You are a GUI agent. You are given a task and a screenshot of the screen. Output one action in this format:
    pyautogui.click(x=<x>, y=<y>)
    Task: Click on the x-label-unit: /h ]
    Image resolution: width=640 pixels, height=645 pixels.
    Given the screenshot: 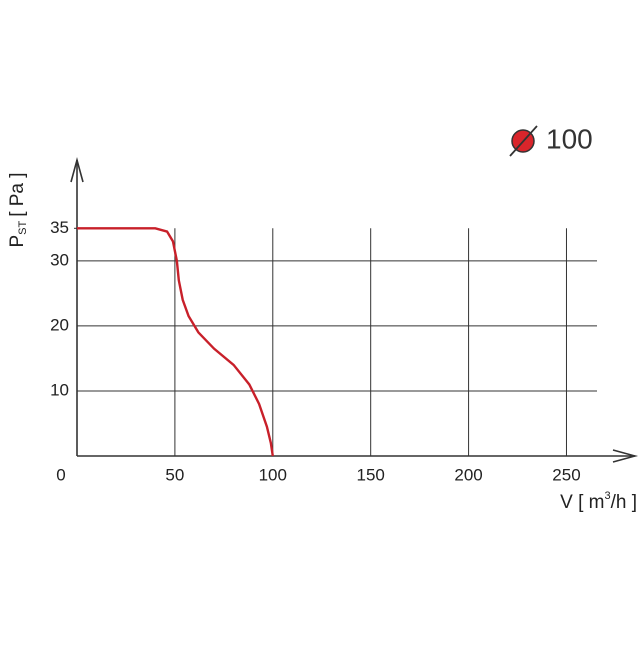 What is the action you would take?
    pyautogui.click(x=624, y=502)
    